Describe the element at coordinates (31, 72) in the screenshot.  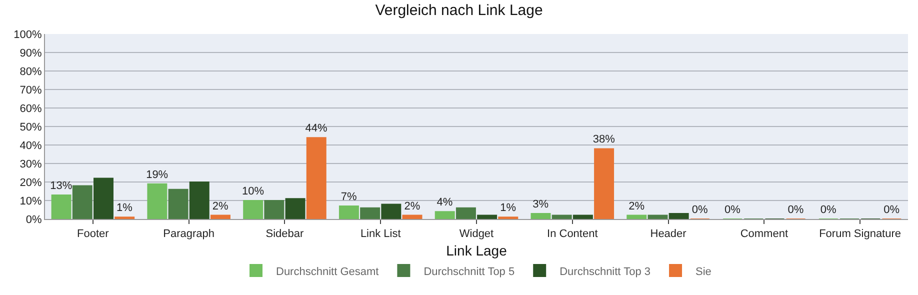
I see `y-tick-label: 80%` at that location.